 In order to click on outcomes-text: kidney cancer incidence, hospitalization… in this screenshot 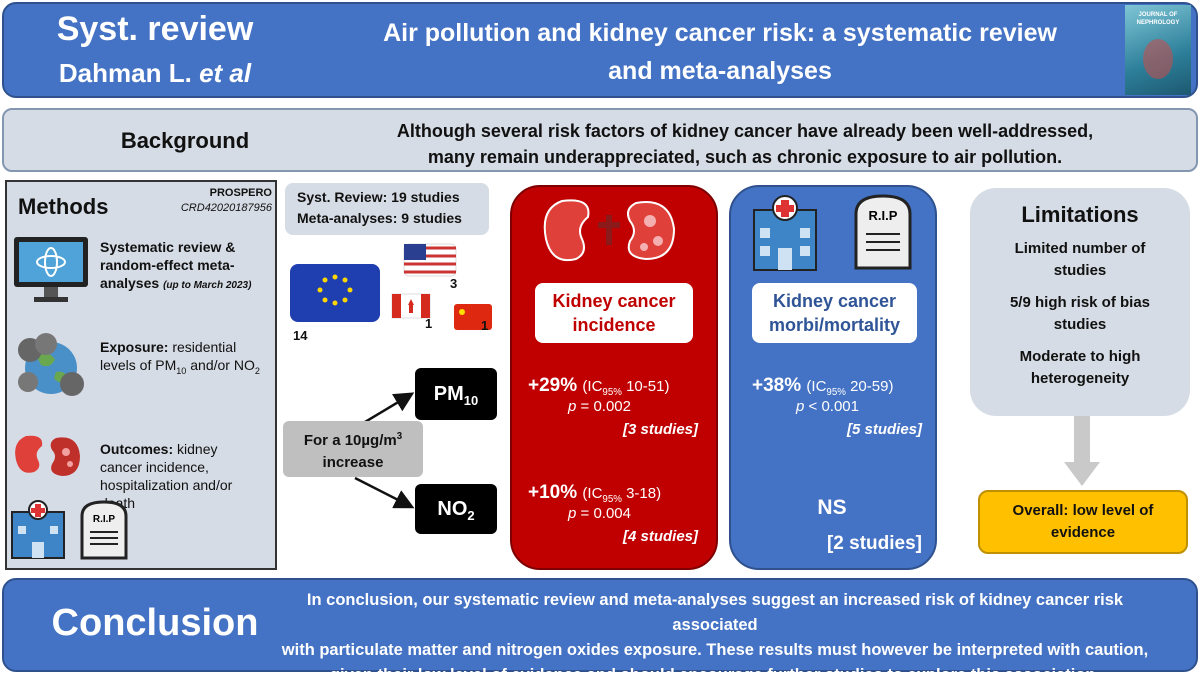, I will do `click(166, 476)`.